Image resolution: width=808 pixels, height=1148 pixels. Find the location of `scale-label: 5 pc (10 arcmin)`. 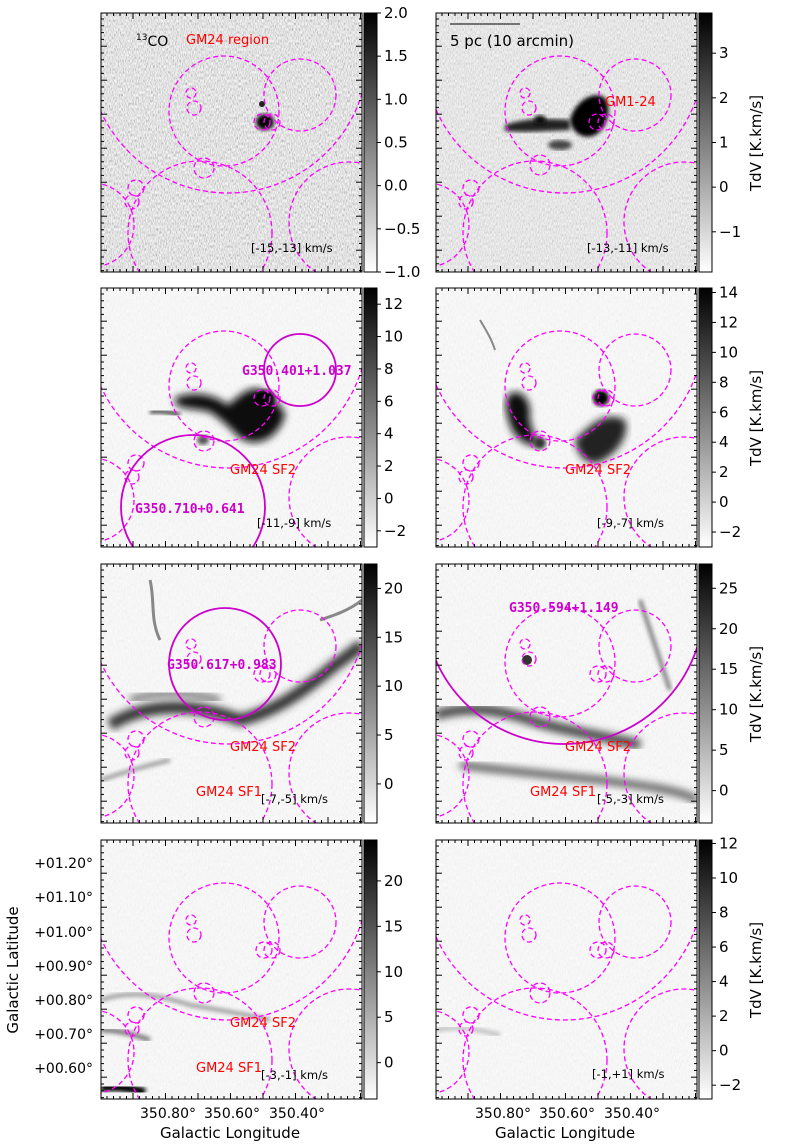

scale-label: 5 pc (10 arcmin) is located at coordinates (512, 41).